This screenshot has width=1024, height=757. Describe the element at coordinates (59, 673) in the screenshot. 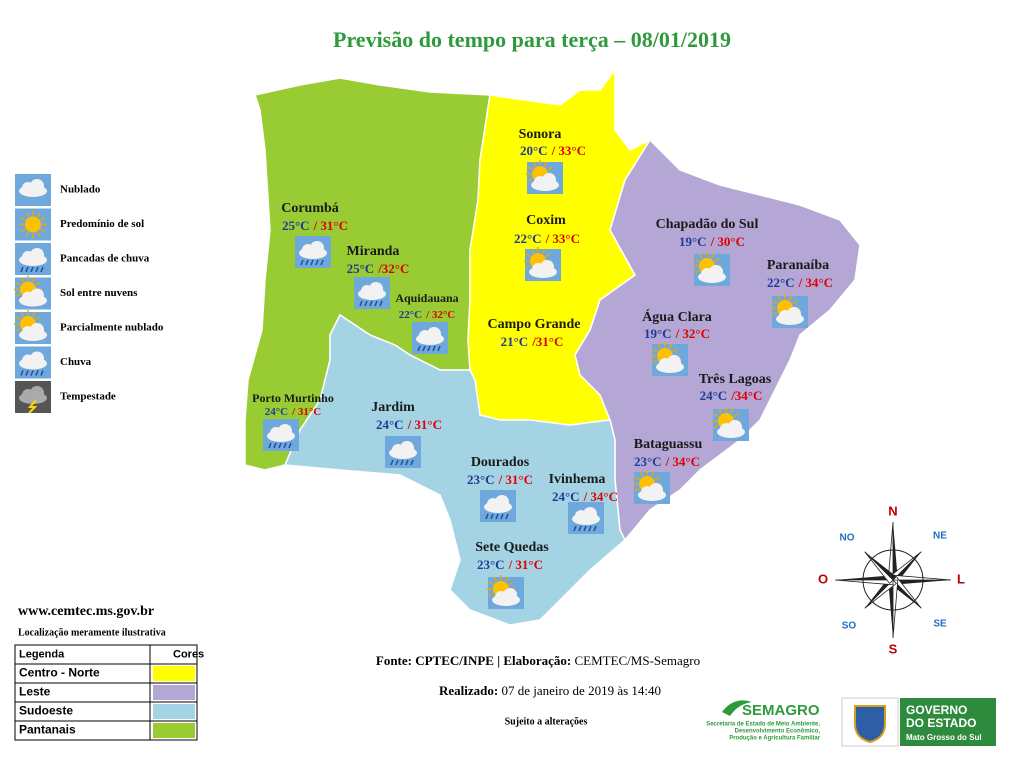

I see `region-label: Centro - Norte` at that location.